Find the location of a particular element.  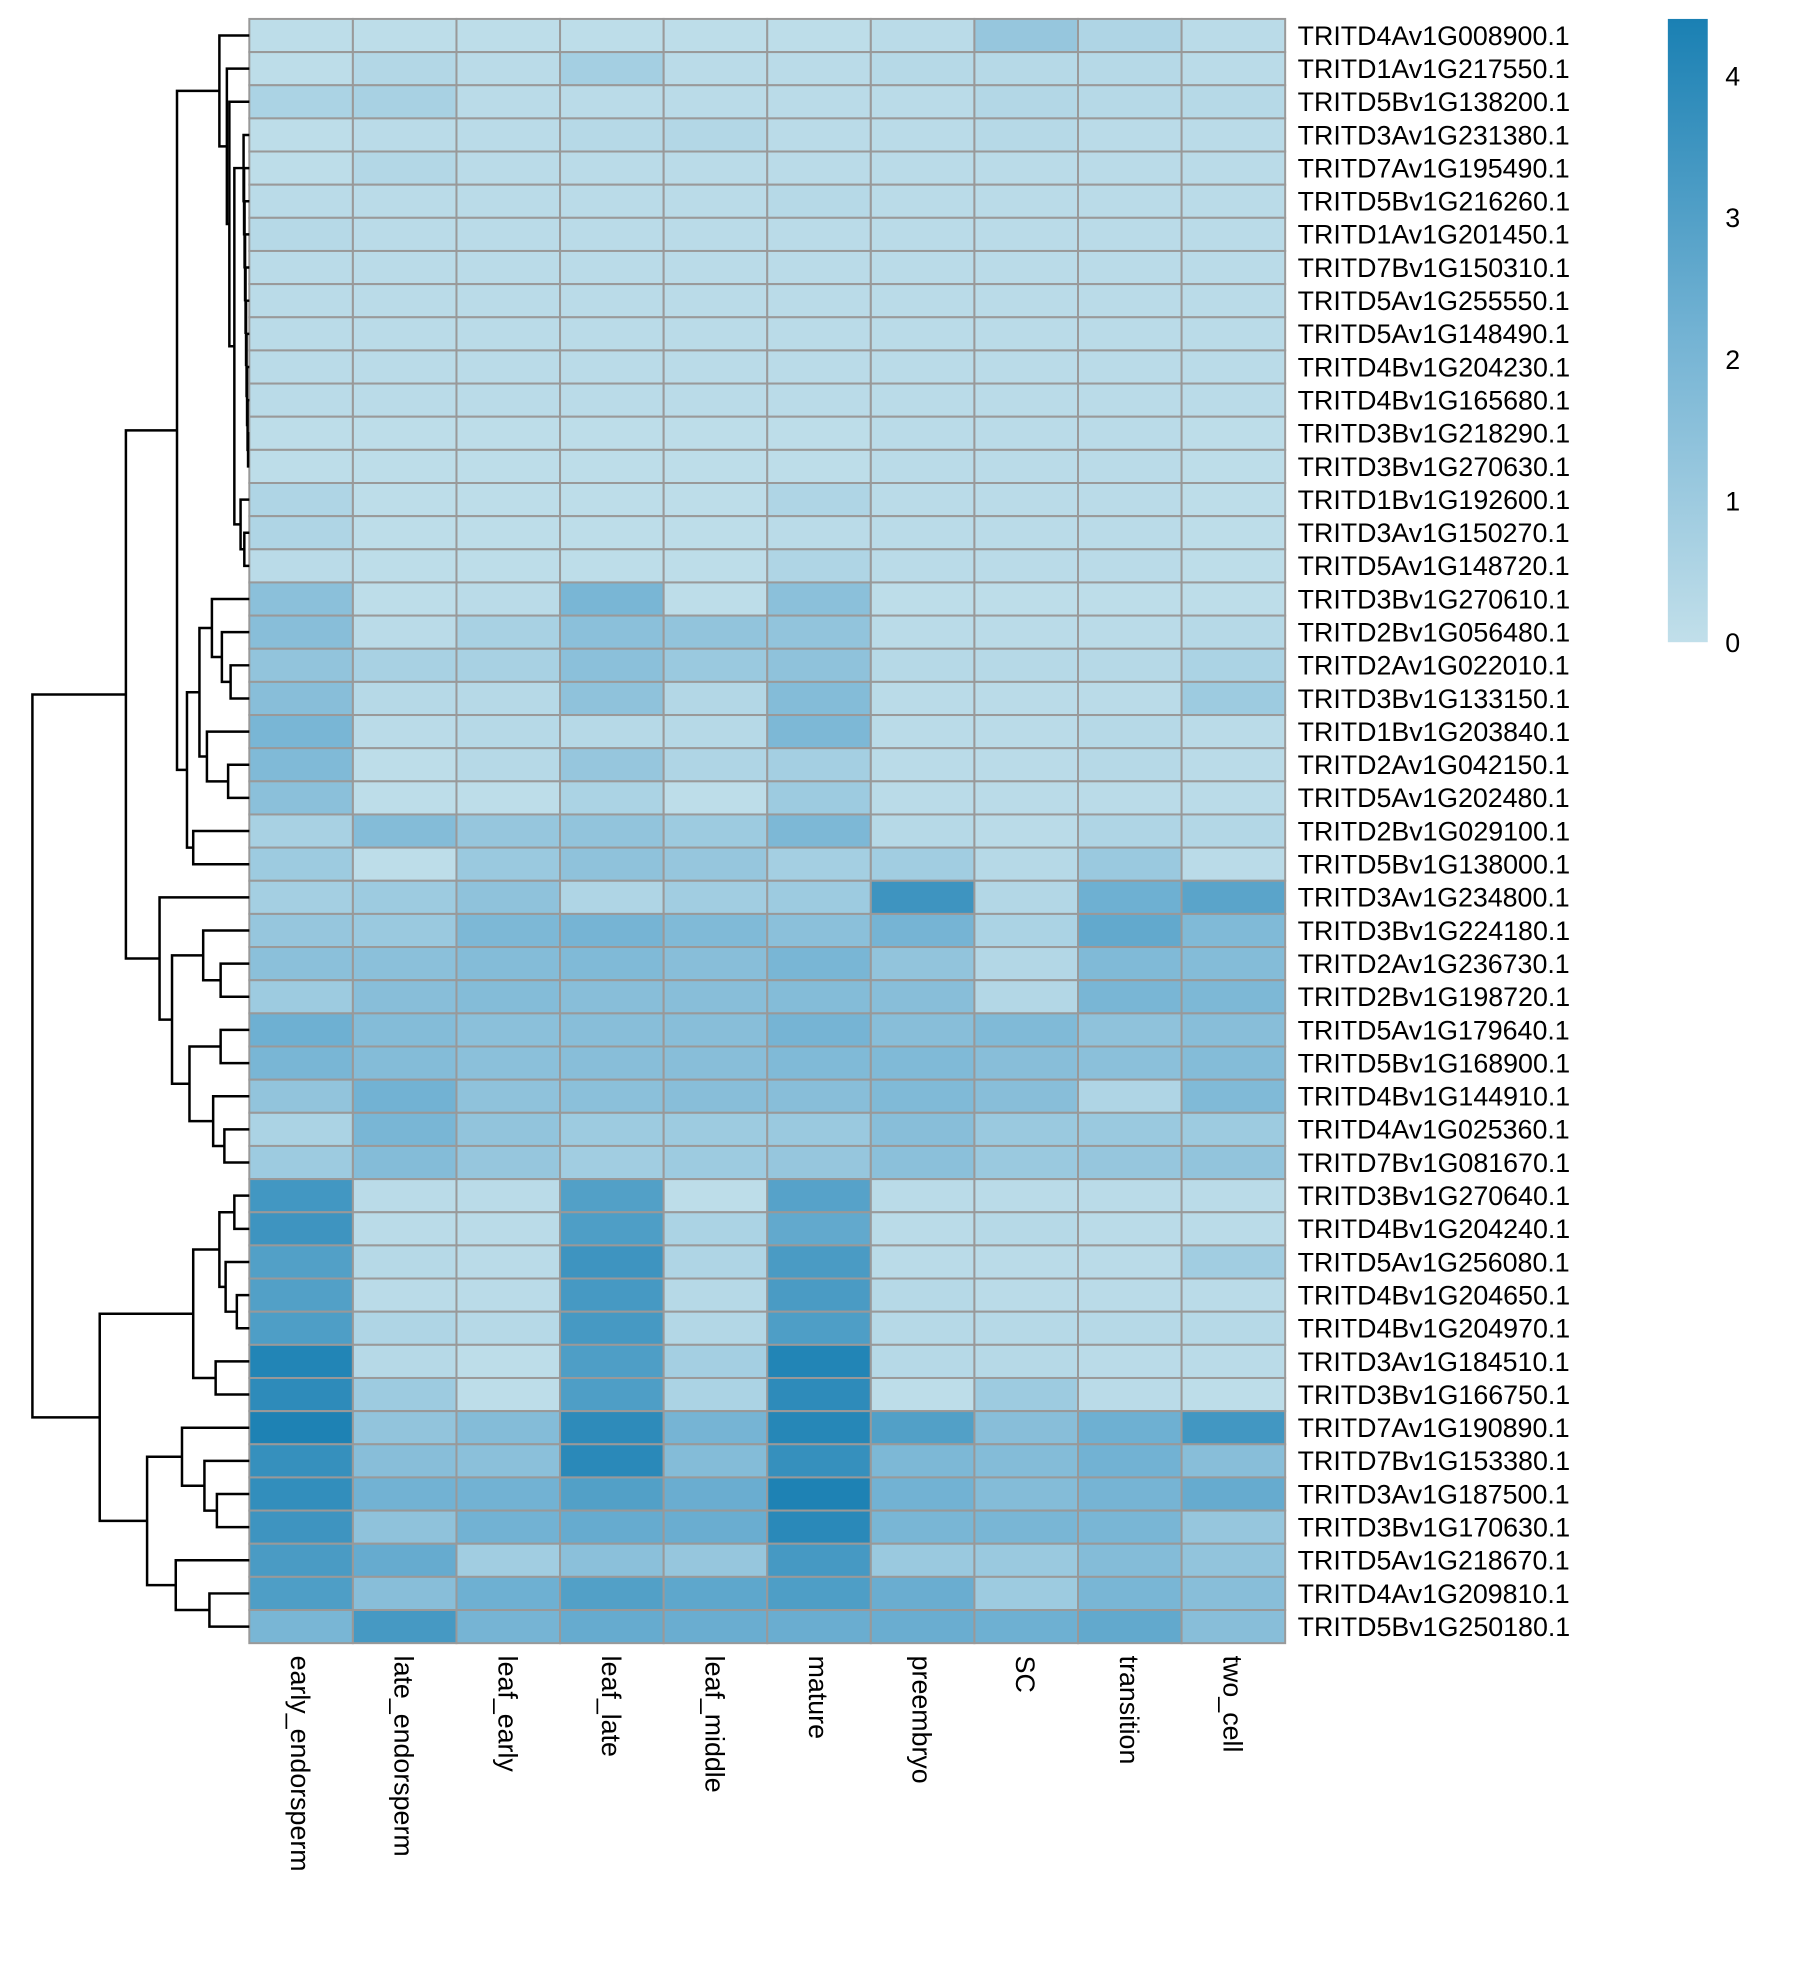

row-label: TRITD4Av1G008900.1 is located at coordinates (1434, 36).